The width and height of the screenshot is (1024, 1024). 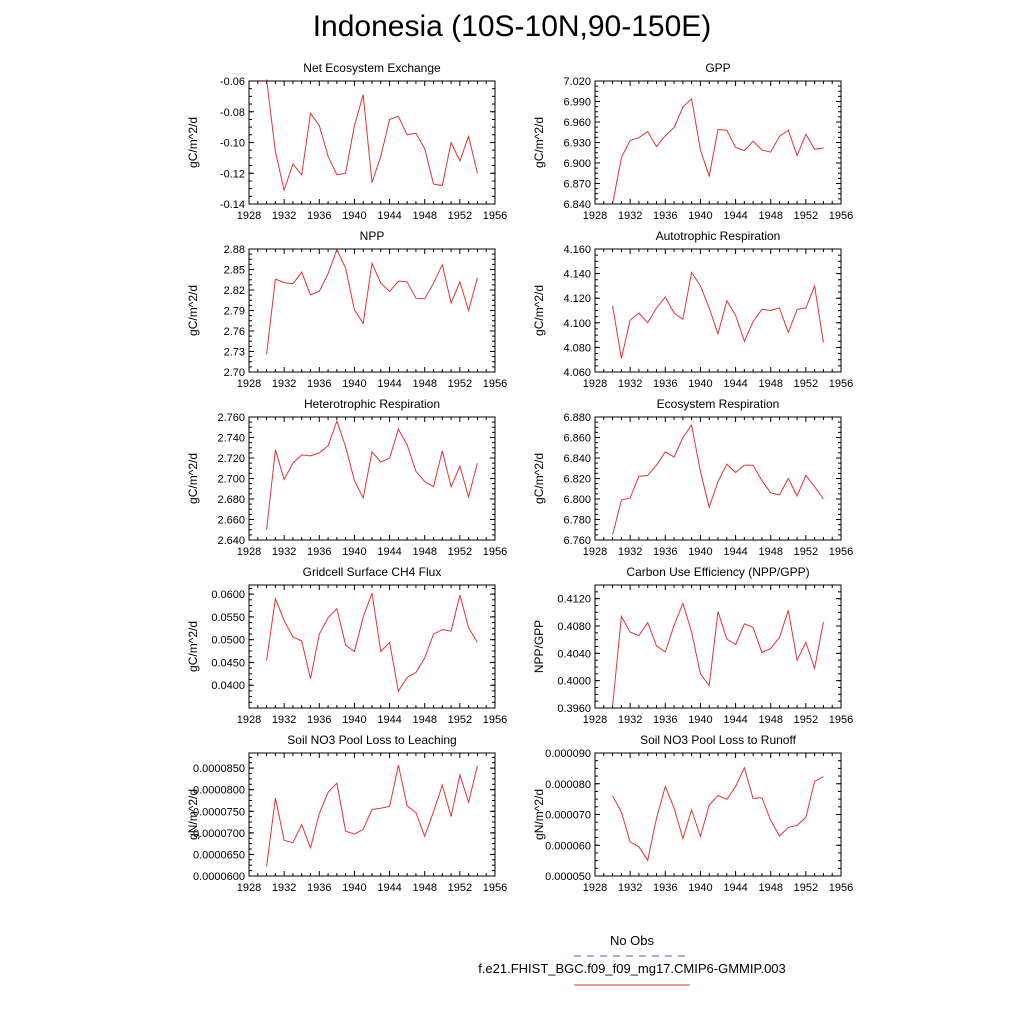 I want to click on y-tick-label: 6.780, so click(x=577, y=521).